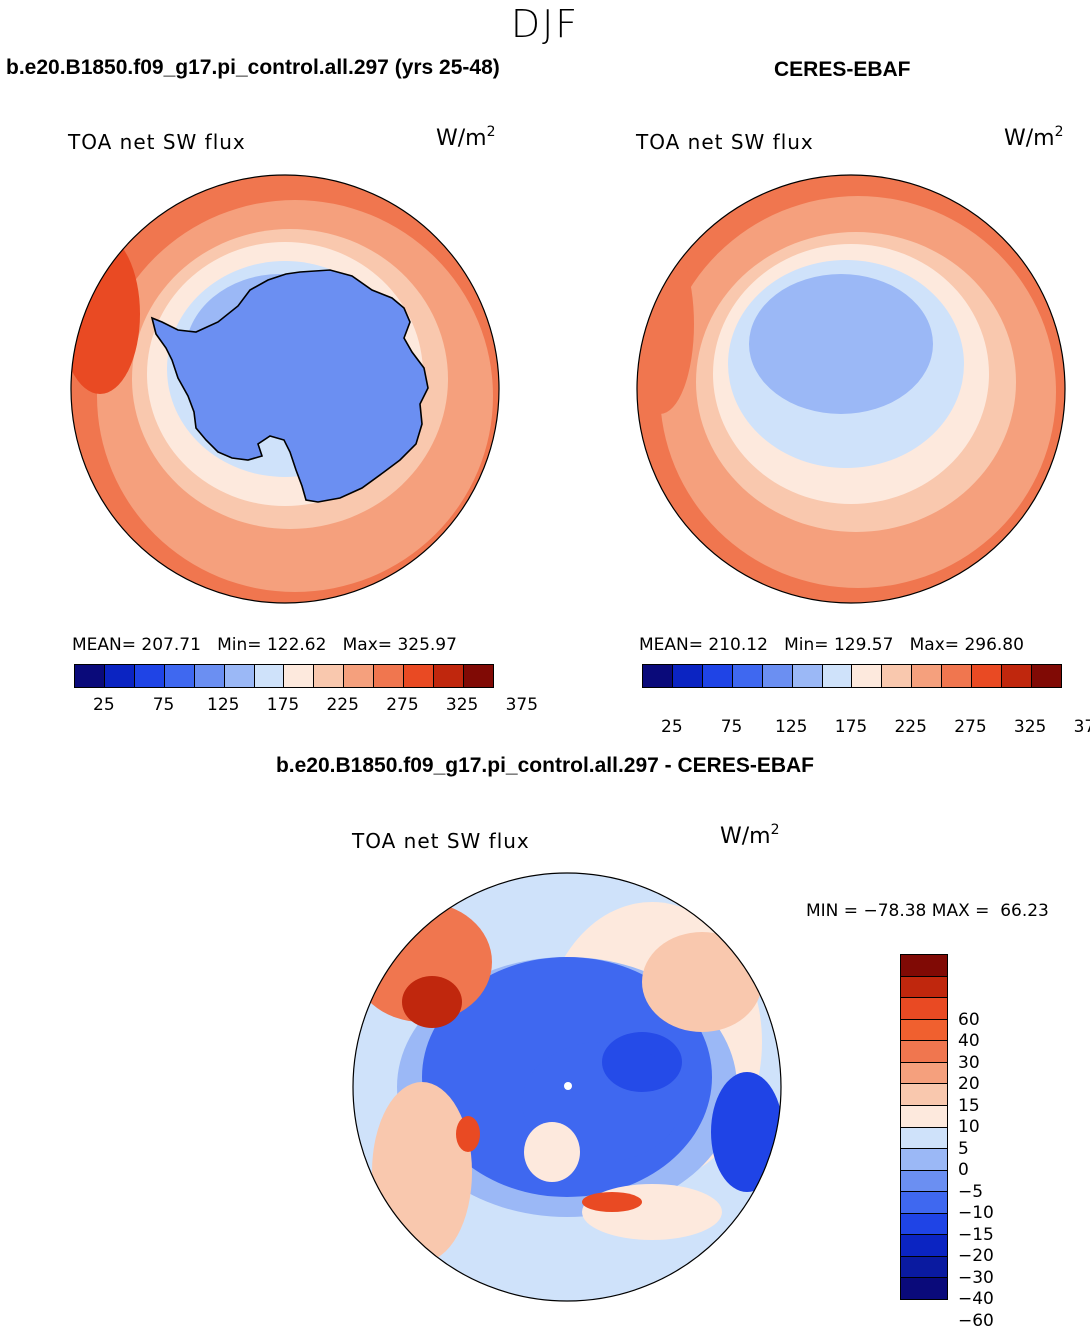 The height and width of the screenshot is (1342, 1090). What do you see at coordinates (976, 1234) in the screenshot?
I see `colorbar-tick-label: −15` at bounding box center [976, 1234].